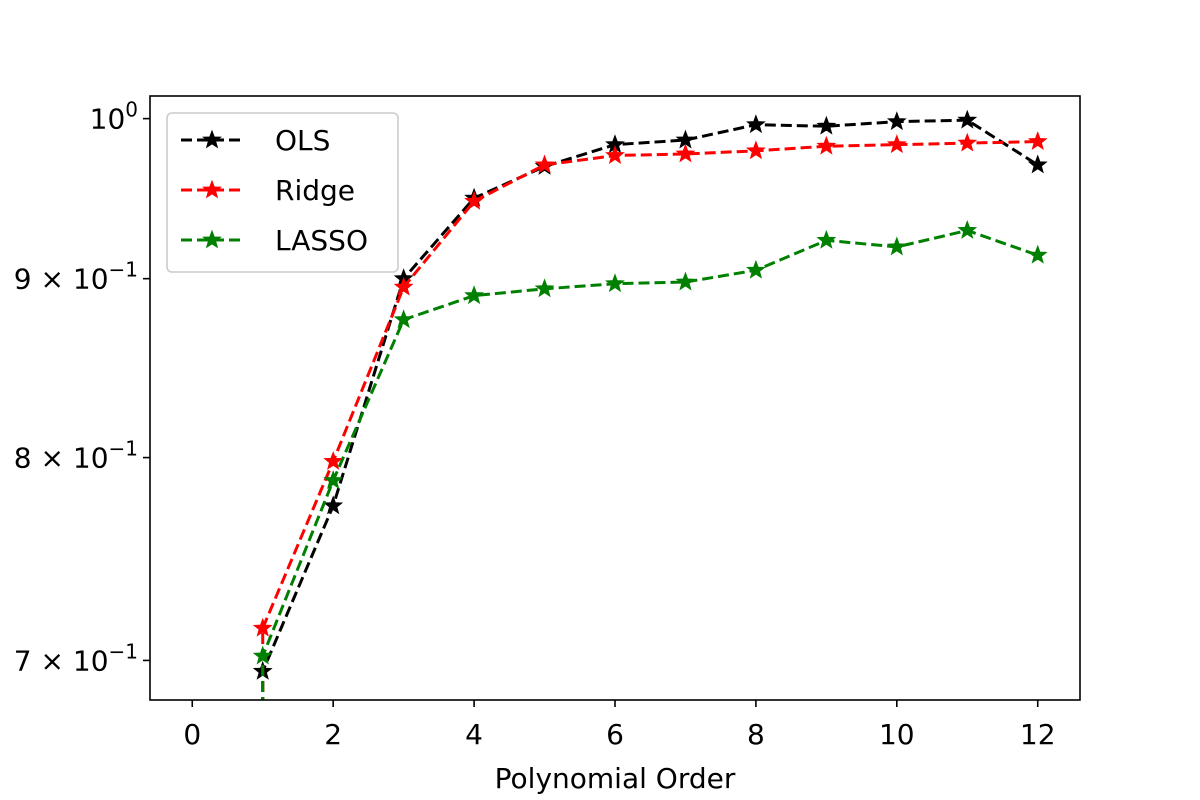 The height and width of the screenshot is (800, 1200). Describe the element at coordinates (315, 190) in the screenshot. I see `legend-label: Ridge` at that location.